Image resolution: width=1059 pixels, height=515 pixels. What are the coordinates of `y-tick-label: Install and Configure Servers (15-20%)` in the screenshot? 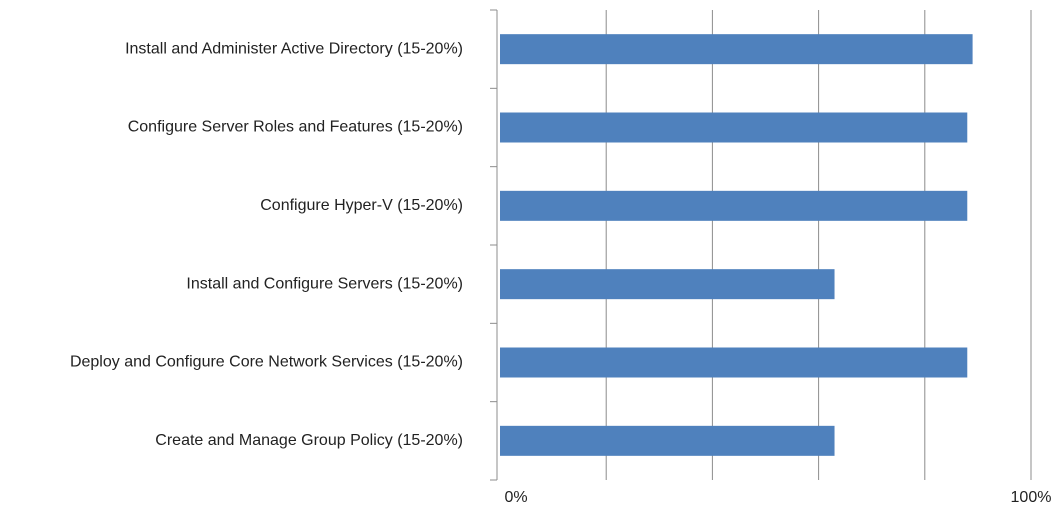 It's located at (324, 283).